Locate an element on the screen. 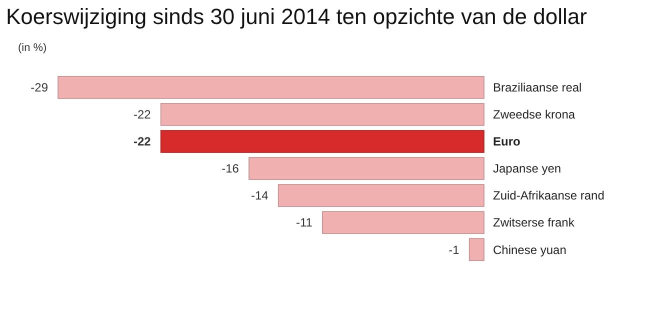 The height and width of the screenshot is (324, 669). data-label: -14 is located at coordinates (260, 195).